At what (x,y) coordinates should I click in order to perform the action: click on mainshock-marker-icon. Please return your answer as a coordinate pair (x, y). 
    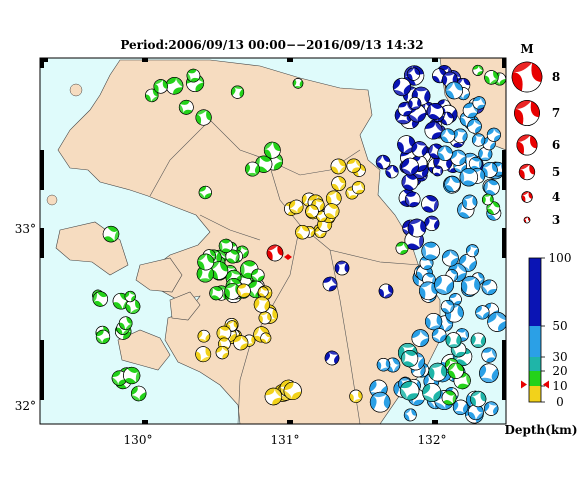
    Looking at the image, I should click on (288, 257).